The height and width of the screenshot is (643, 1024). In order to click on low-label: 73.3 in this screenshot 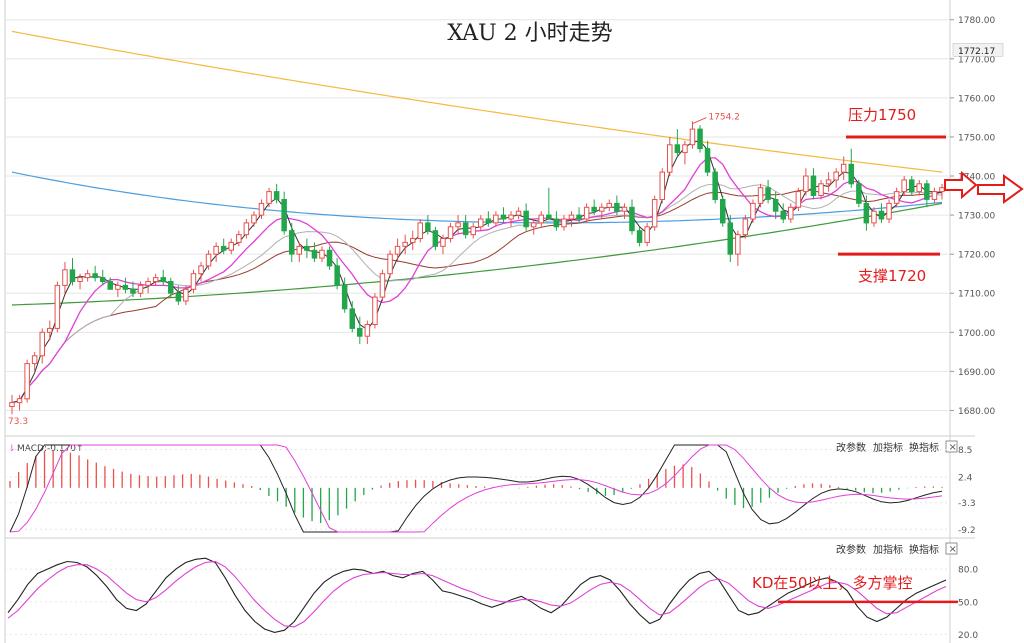, I will do `click(18, 422)`.